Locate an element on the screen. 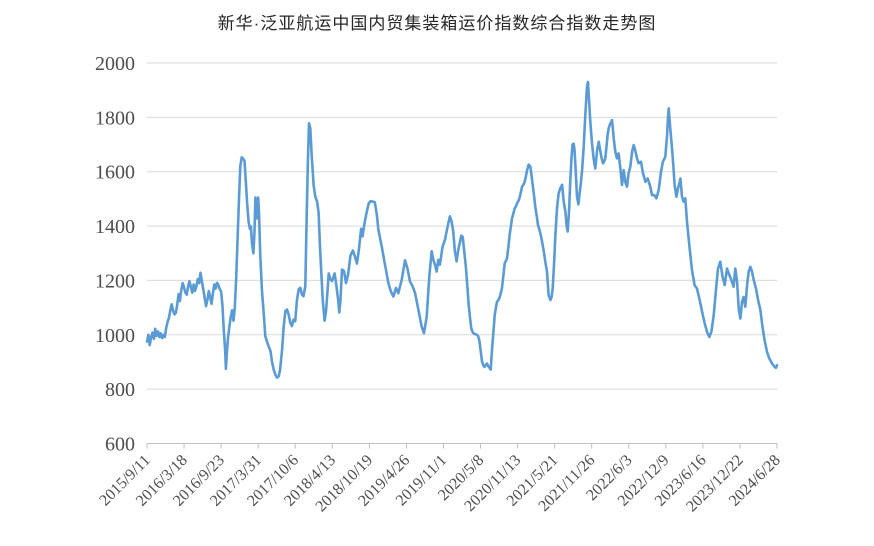  y-axis-tick-label: 600 is located at coordinates (120, 445).